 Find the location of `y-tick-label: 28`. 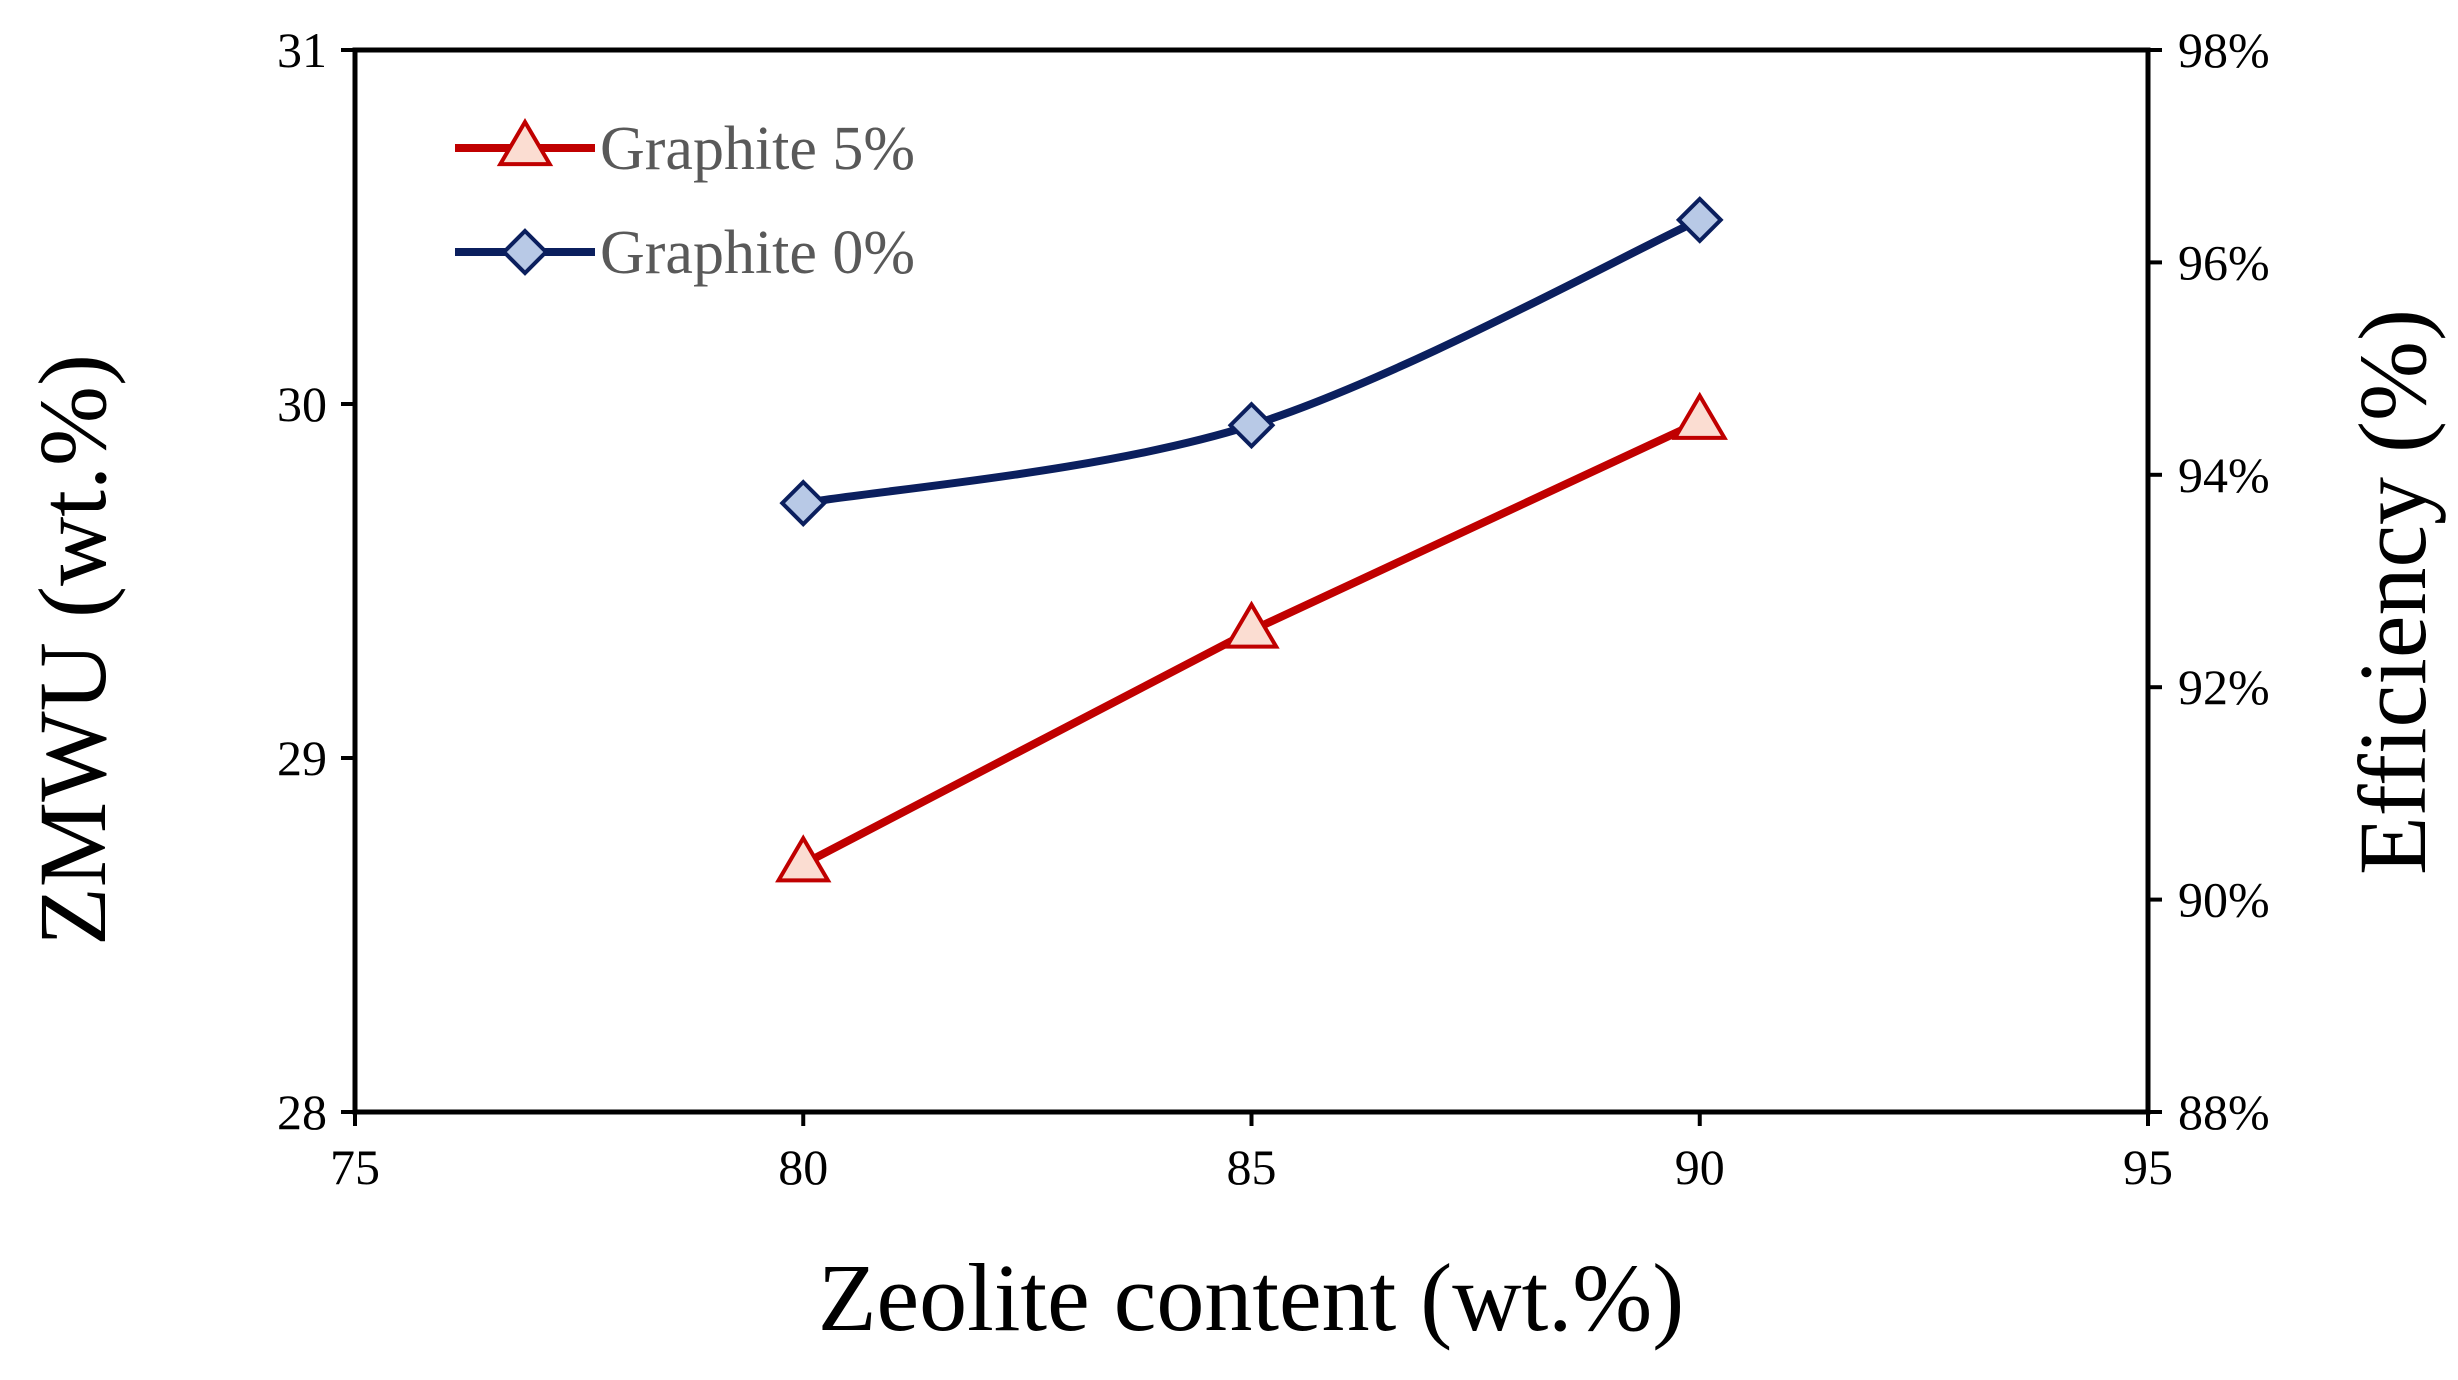

y-tick-label: 28 is located at coordinates (302, 1112).